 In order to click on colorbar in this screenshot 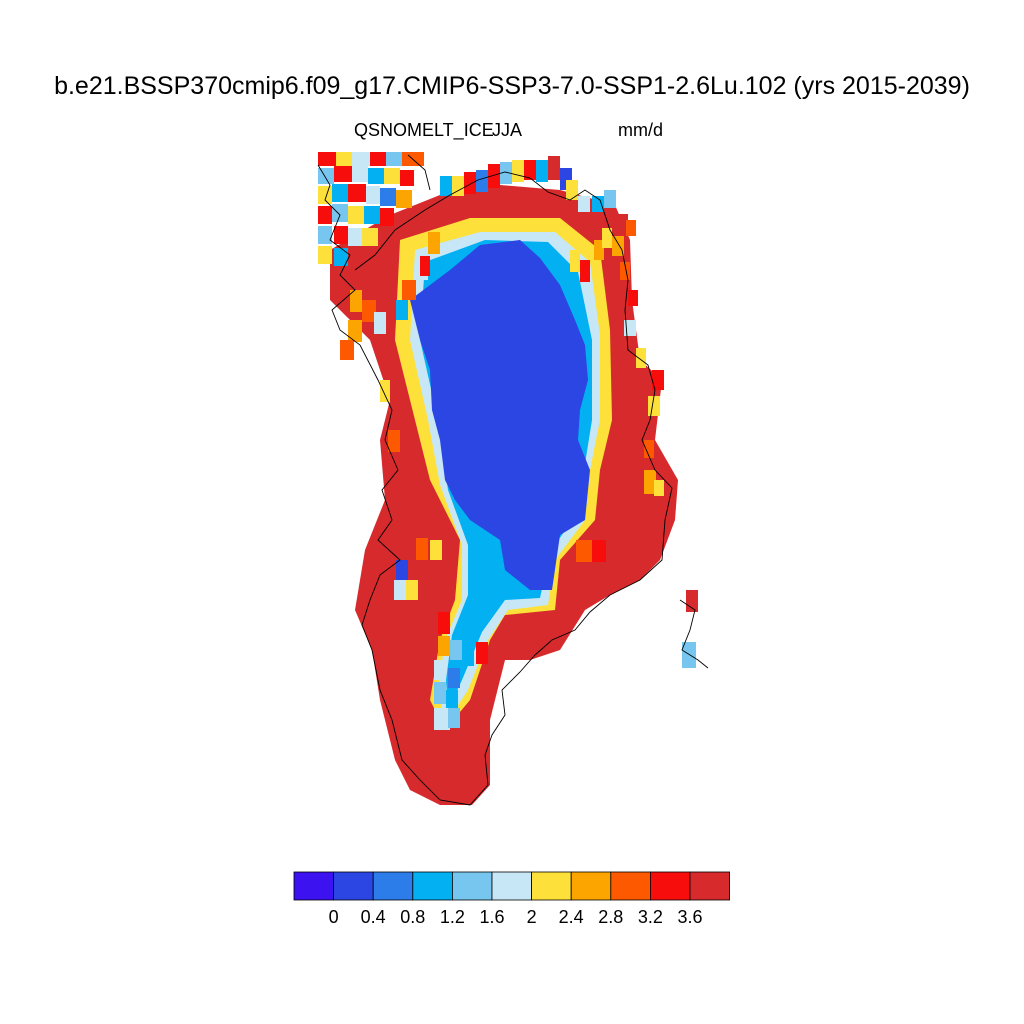, I will do `click(511, 886)`.